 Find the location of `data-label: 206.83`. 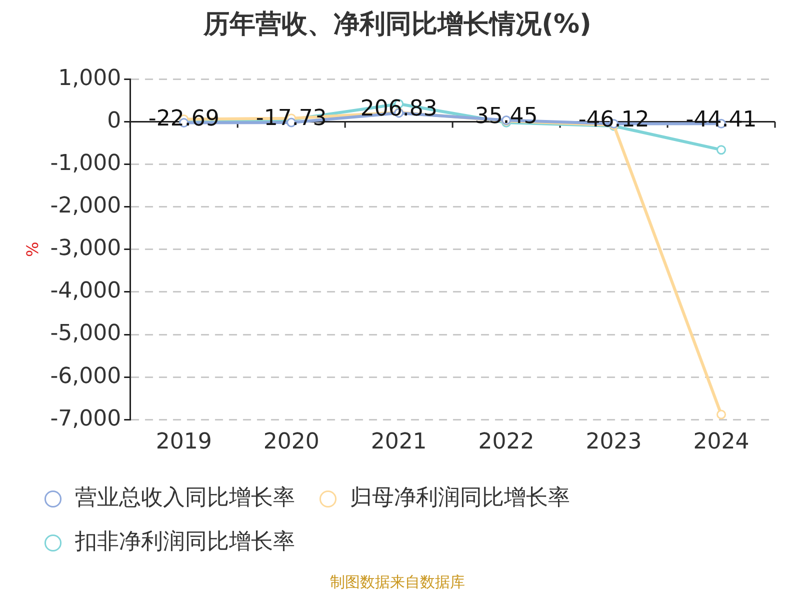

data-label: 206.83 is located at coordinates (399, 109).